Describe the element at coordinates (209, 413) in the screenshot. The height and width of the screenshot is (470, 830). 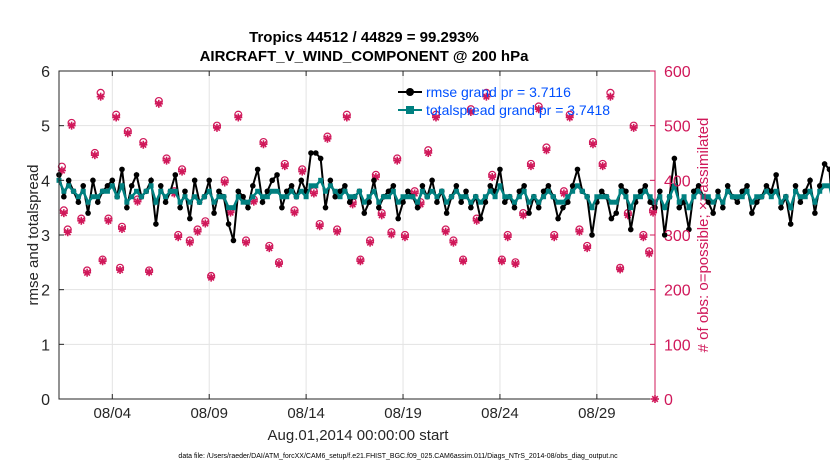
I see `x-tick-label: 08/09` at that location.